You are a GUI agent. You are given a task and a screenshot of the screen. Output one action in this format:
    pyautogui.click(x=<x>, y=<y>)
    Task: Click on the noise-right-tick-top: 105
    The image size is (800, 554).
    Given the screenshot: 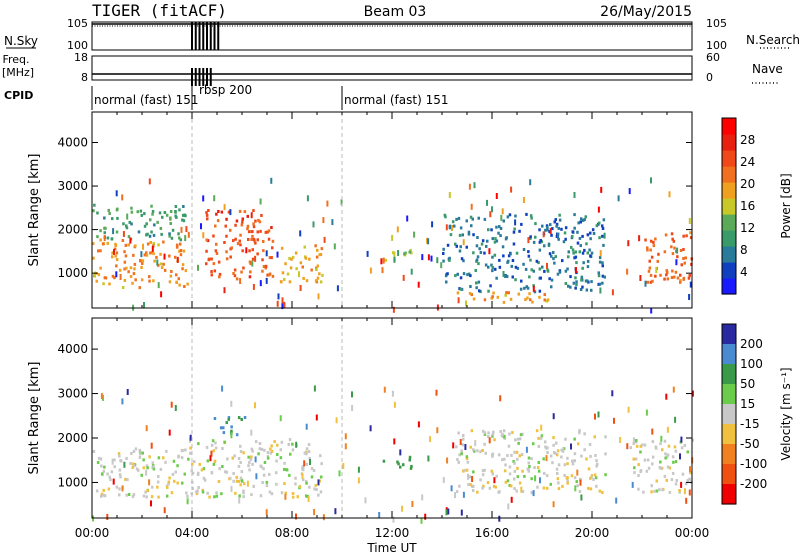 What is the action you would take?
    pyautogui.click(x=716, y=23)
    